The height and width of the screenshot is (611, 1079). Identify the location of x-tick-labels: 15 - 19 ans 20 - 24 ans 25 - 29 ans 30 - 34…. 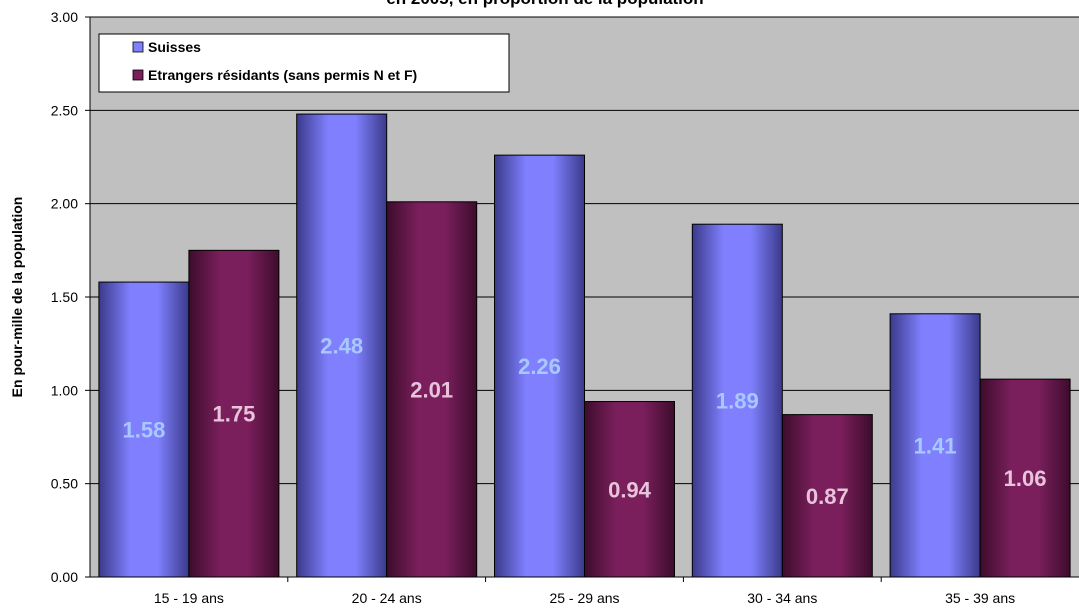
(584, 591).